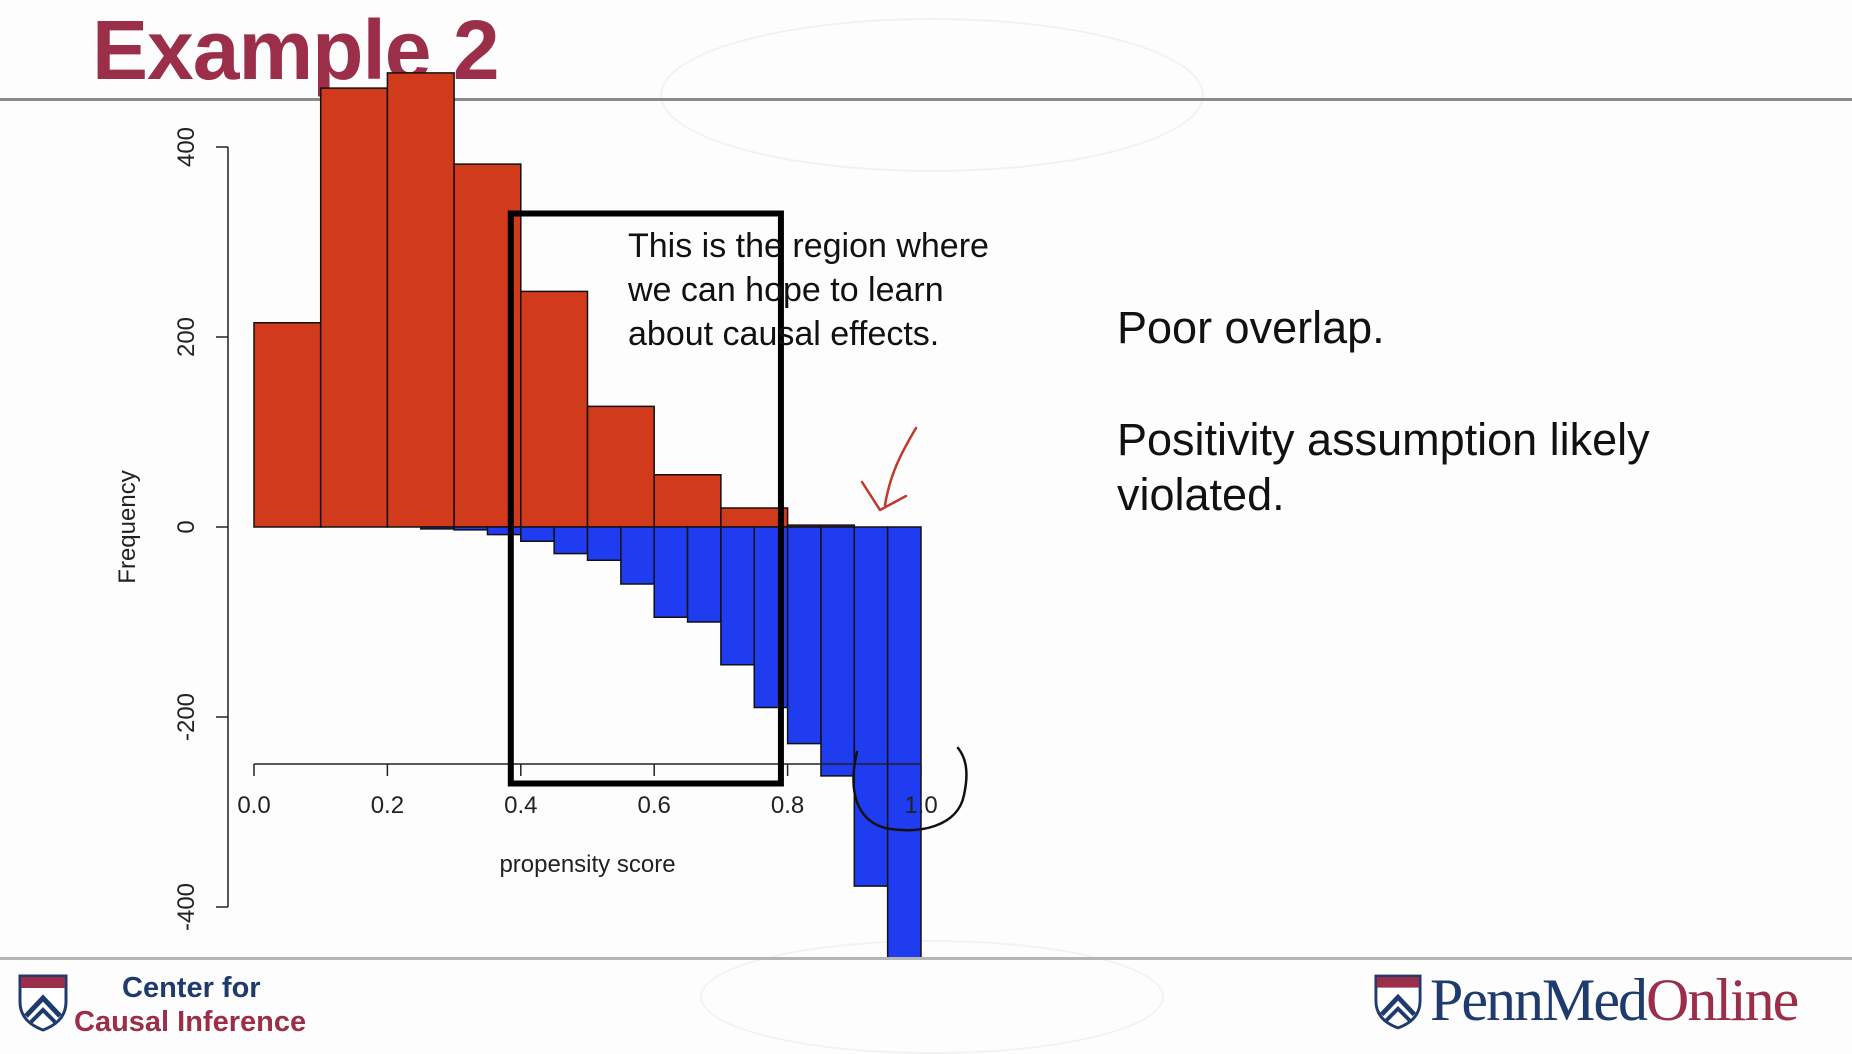  I want to click on note-positivity: Positivity assumption likely violated., so click(1383, 467).